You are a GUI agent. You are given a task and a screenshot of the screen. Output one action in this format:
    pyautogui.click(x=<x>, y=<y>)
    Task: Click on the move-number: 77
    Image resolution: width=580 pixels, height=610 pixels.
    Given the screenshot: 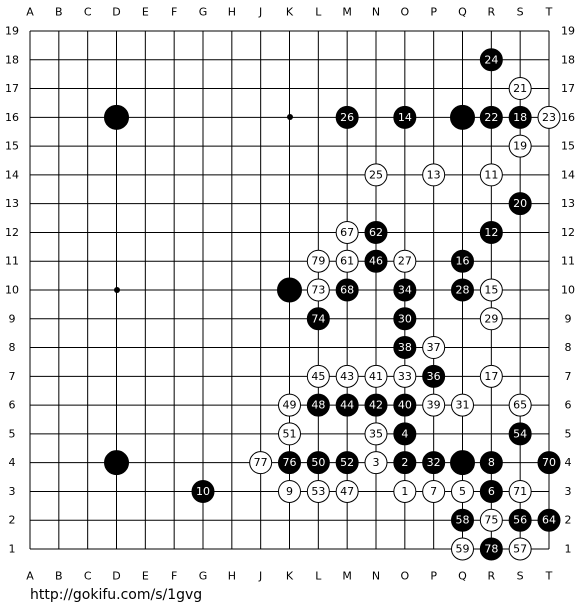 What is the action you would take?
    pyautogui.click(x=261, y=462)
    